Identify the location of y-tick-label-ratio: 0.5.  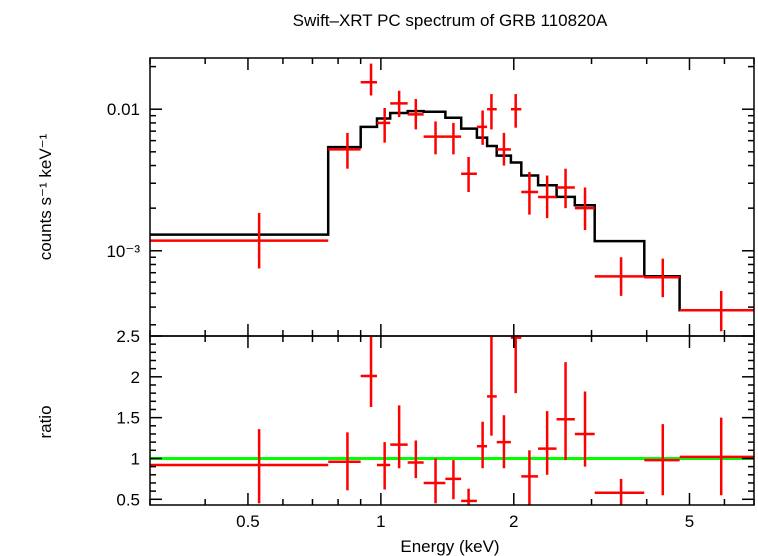
(128, 499).